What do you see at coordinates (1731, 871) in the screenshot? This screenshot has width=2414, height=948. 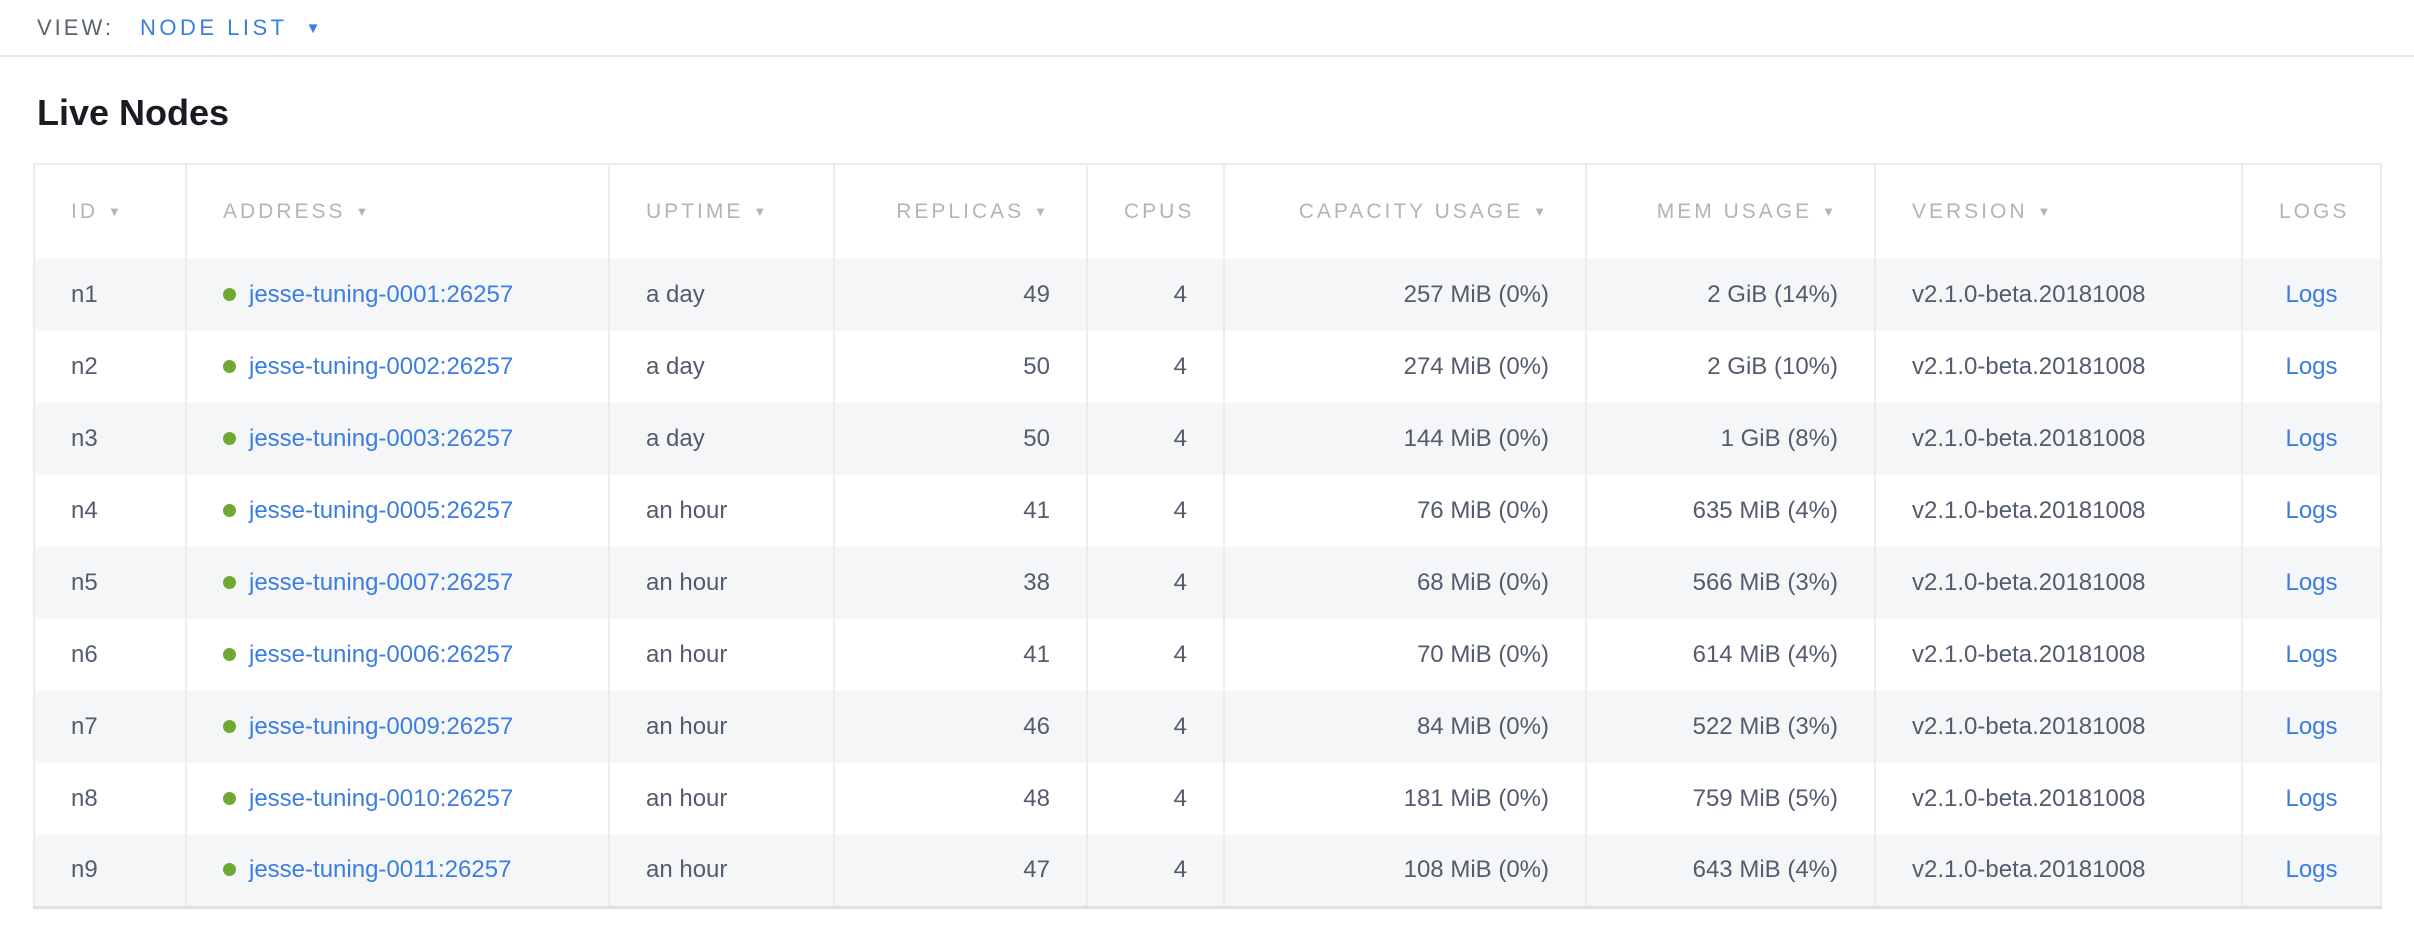 I see `cell-mem: 643 MiB (4%)` at bounding box center [1731, 871].